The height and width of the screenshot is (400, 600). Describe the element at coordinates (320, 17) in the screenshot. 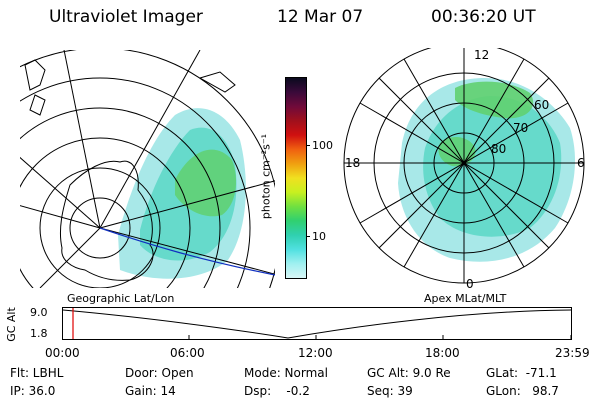

I see `date-label: 12 Mar 07` at that location.